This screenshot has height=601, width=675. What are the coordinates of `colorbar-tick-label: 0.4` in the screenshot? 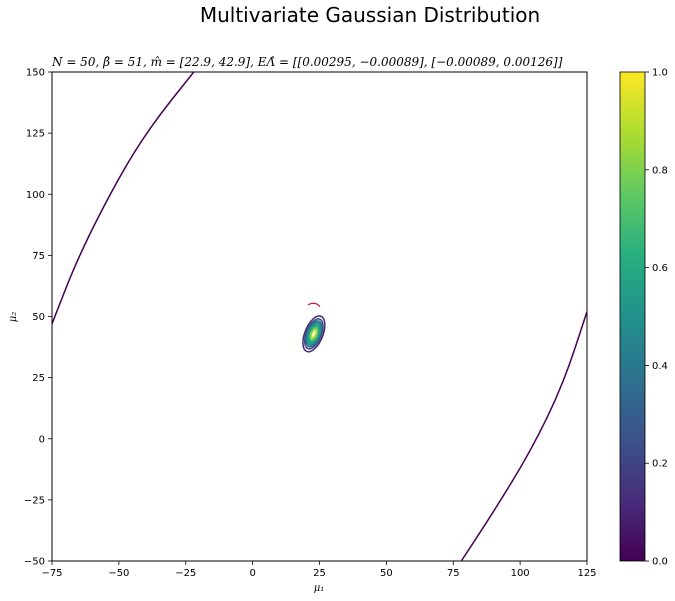 It's located at (660, 366).